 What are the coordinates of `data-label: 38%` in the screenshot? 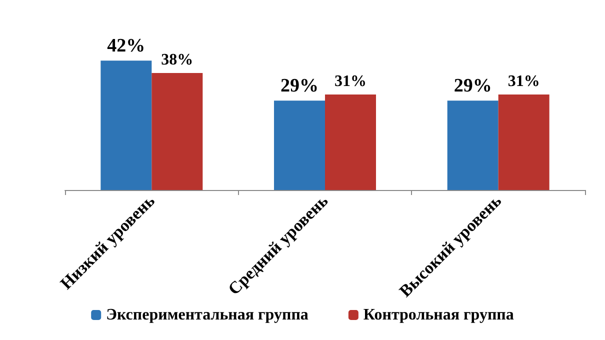 It's located at (177, 59).